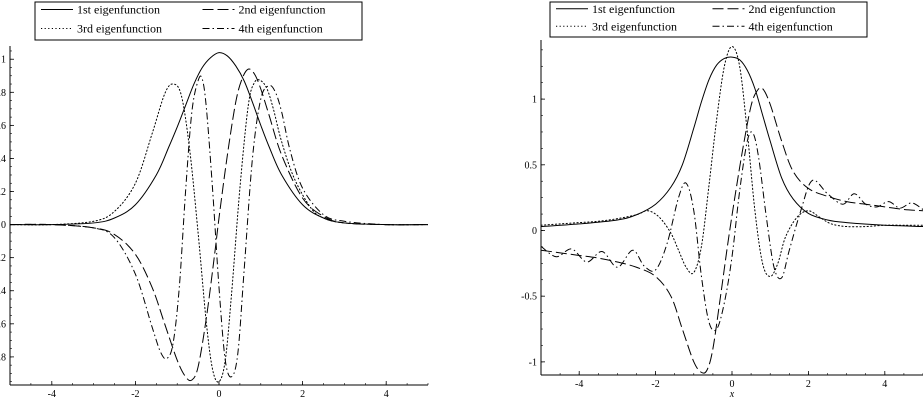 The width and height of the screenshot is (923, 397). I want to click on y-tick-label: -0.4, so click(3, 291).